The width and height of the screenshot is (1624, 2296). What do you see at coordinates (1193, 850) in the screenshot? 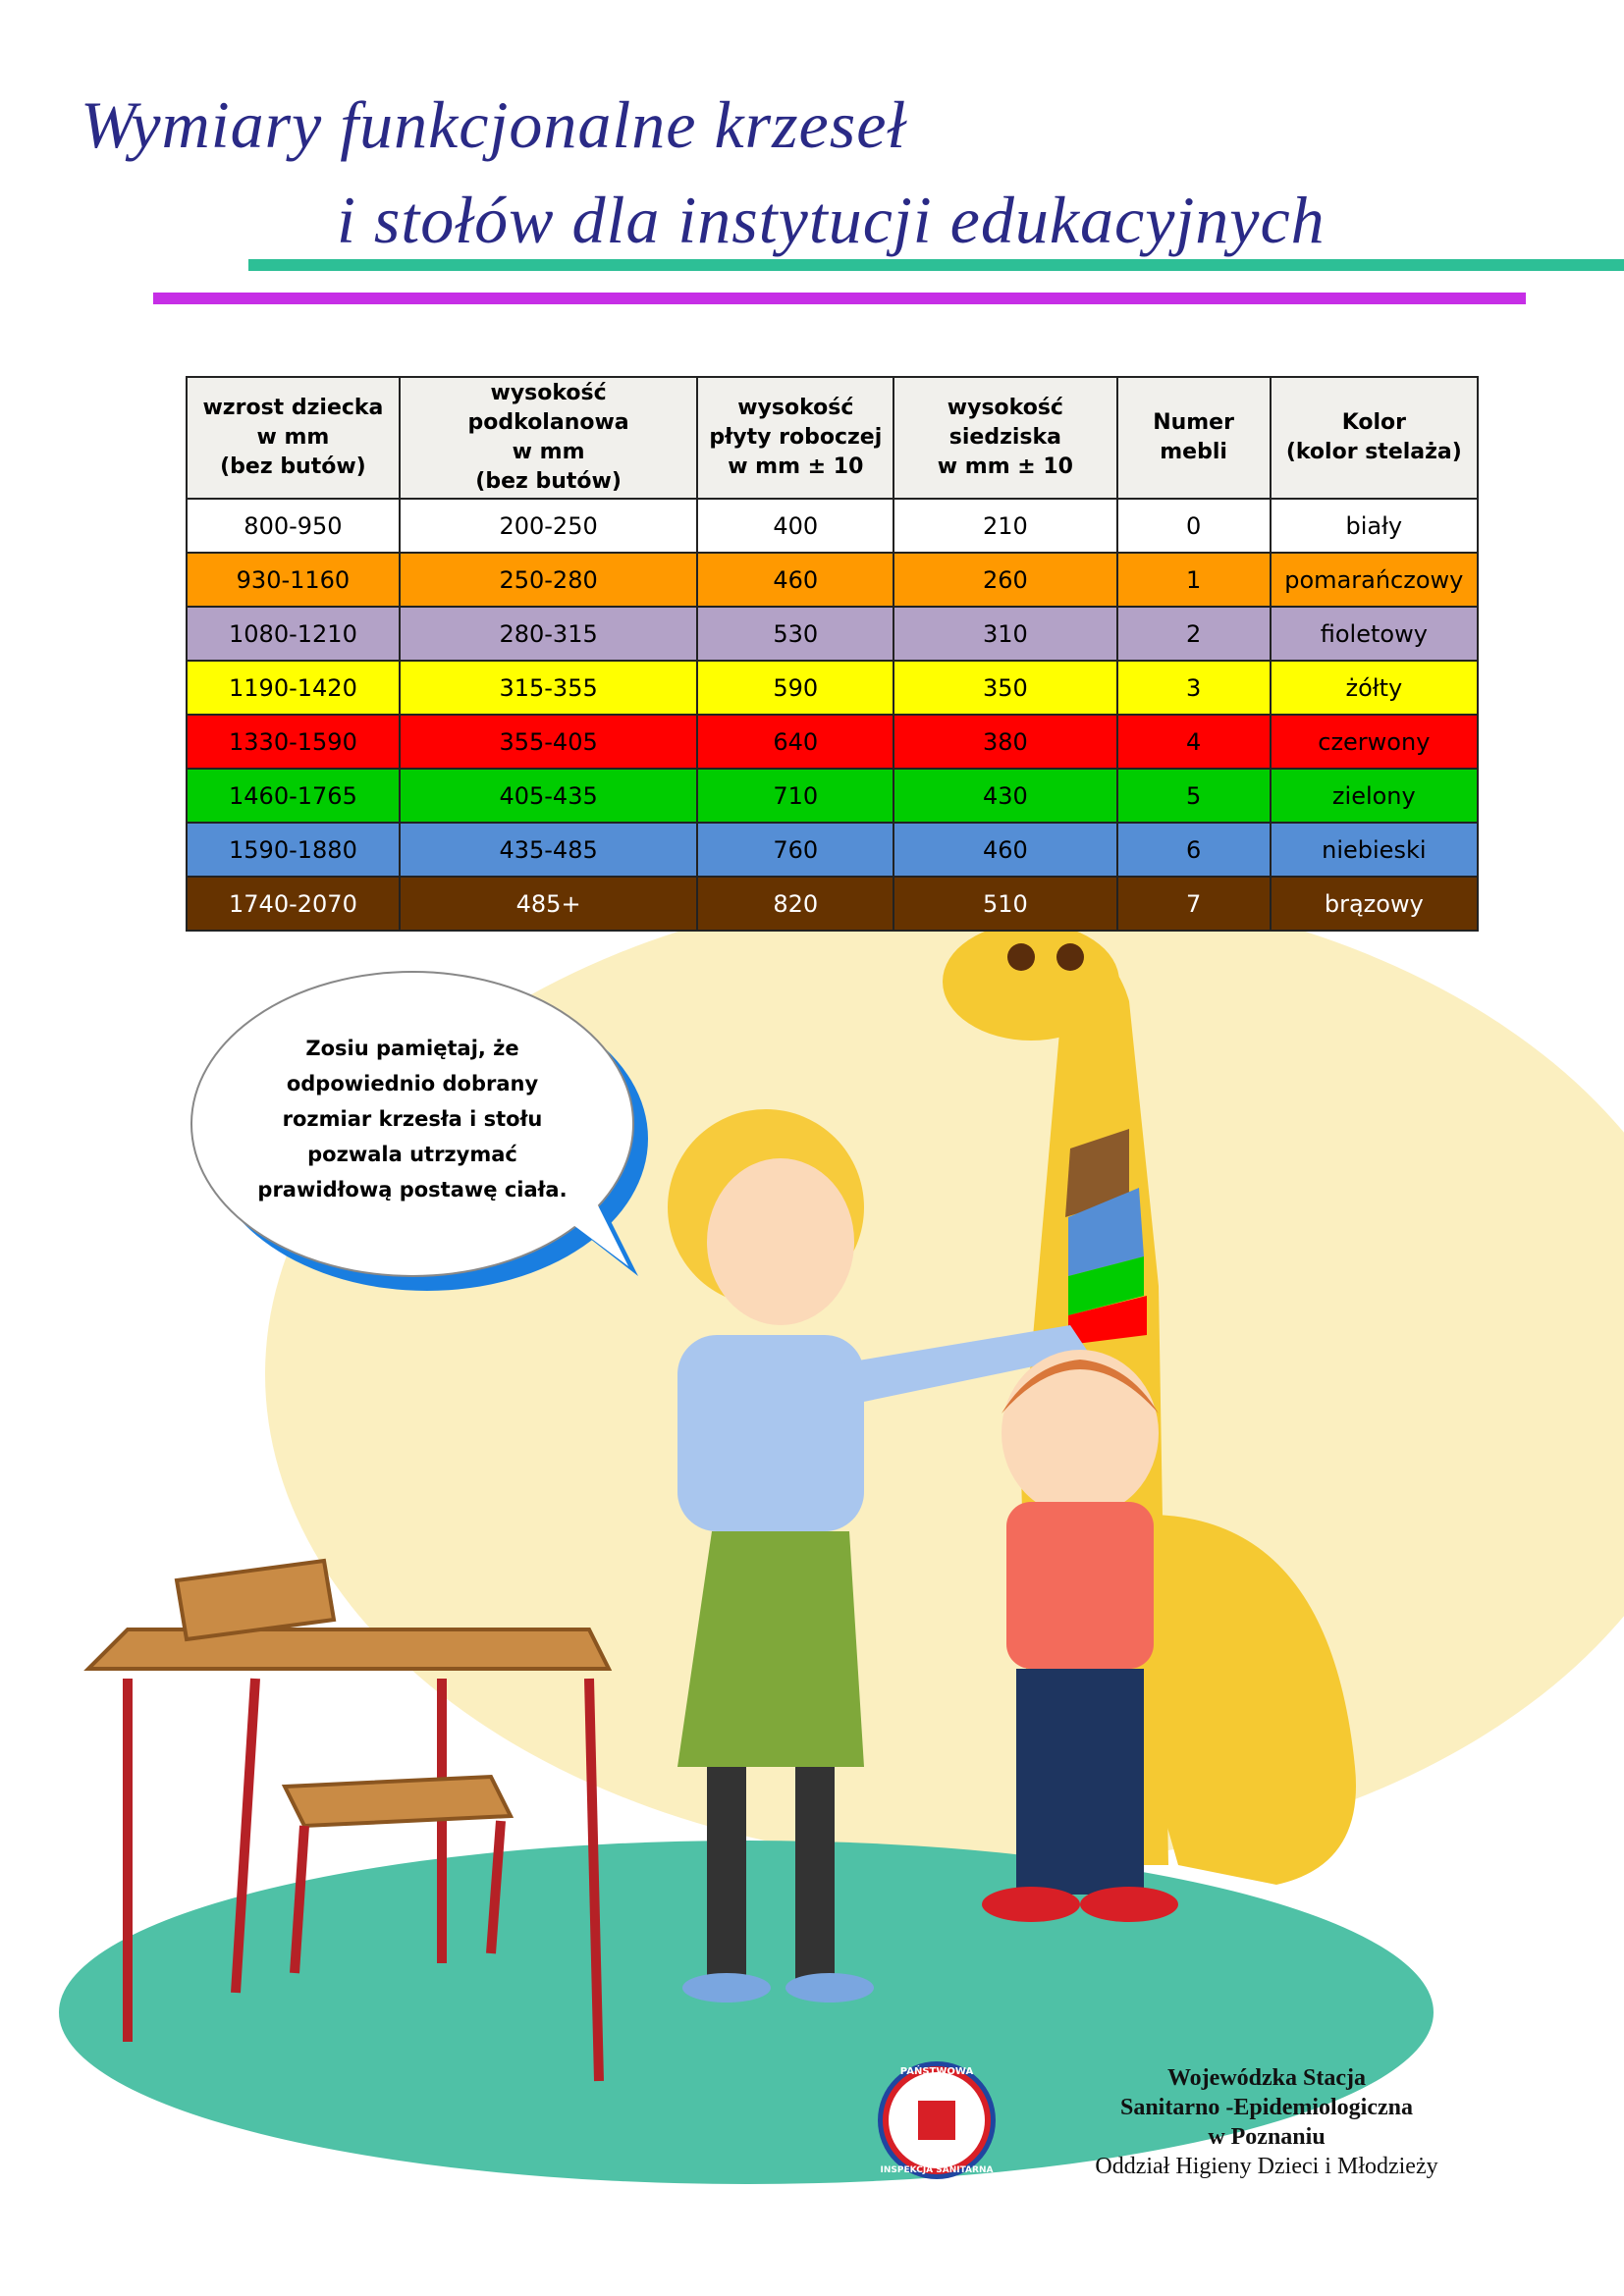
I see `table-cell: 6` at bounding box center [1193, 850].